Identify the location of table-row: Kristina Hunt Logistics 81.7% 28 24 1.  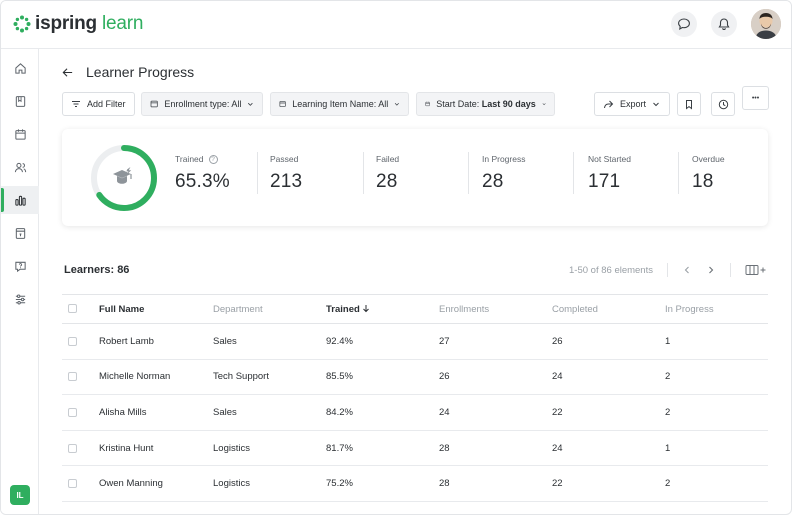
(415, 448).